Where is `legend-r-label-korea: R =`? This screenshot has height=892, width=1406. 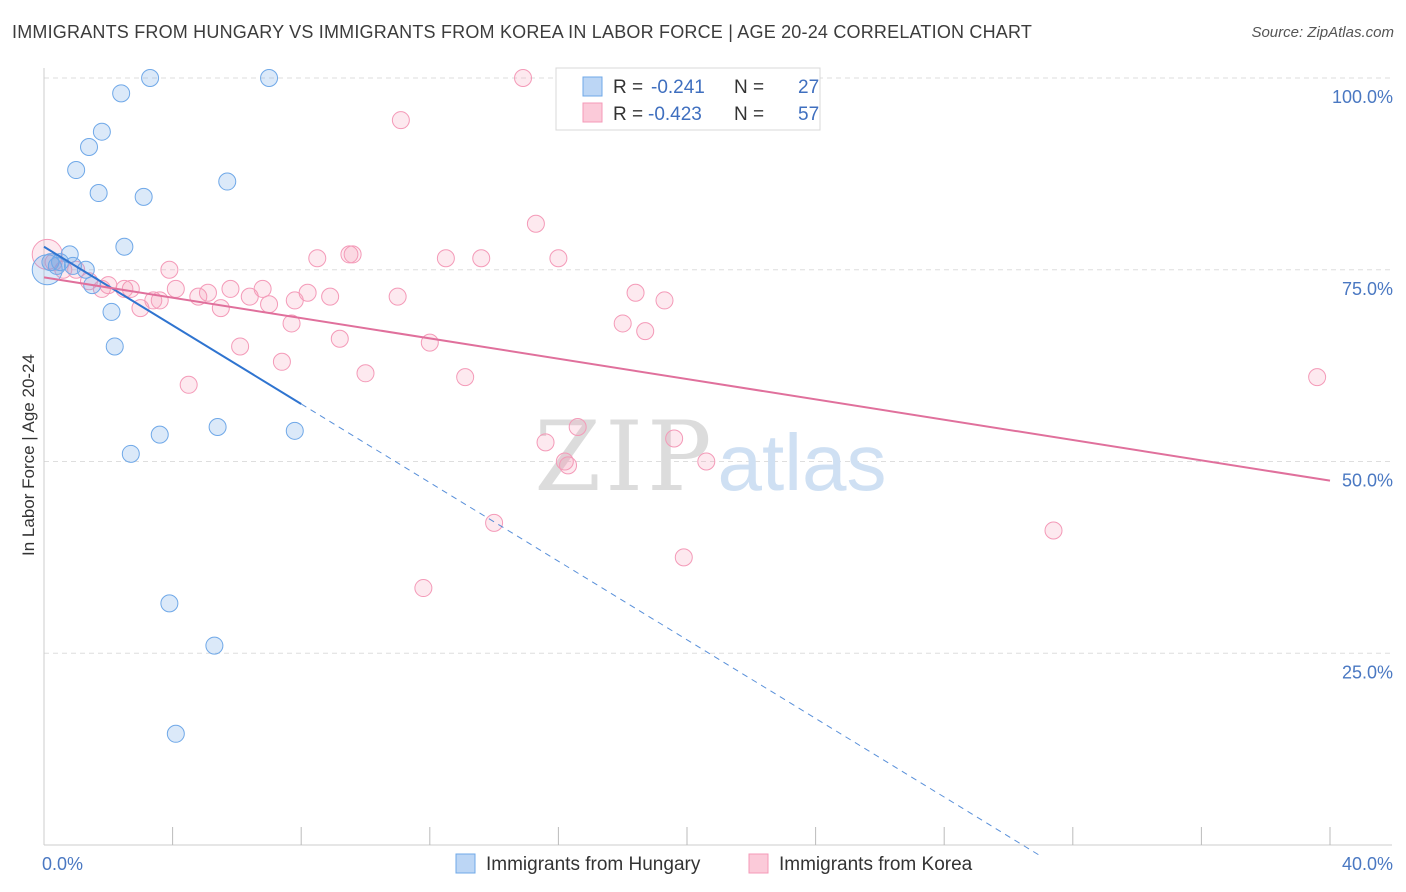 legend-r-label-korea: R = is located at coordinates (628, 114).